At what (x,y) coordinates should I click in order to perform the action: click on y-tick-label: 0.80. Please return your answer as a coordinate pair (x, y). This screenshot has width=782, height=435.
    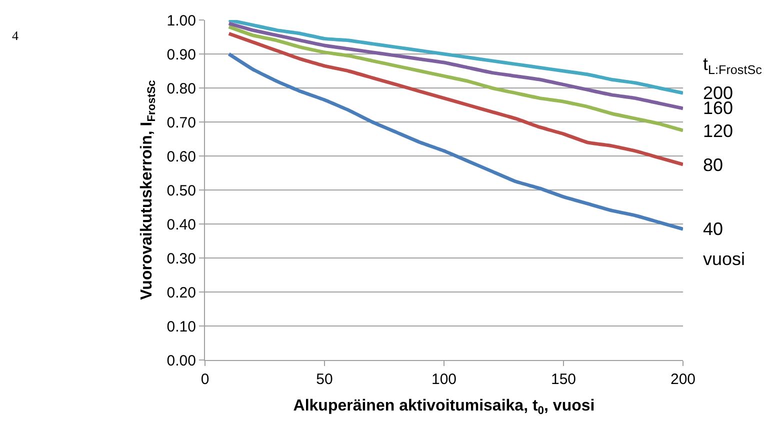
    Looking at the image, I should click on (181, 89).